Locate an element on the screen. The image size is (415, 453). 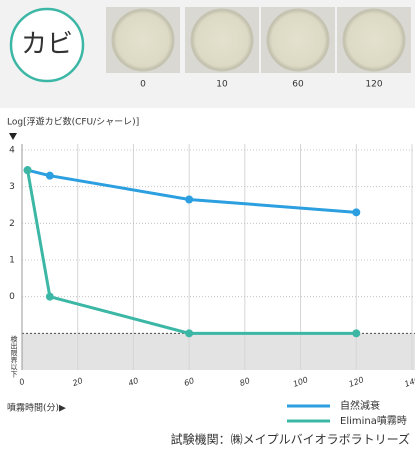
x-tick-label: 60 is located at coordinates (189, 382).